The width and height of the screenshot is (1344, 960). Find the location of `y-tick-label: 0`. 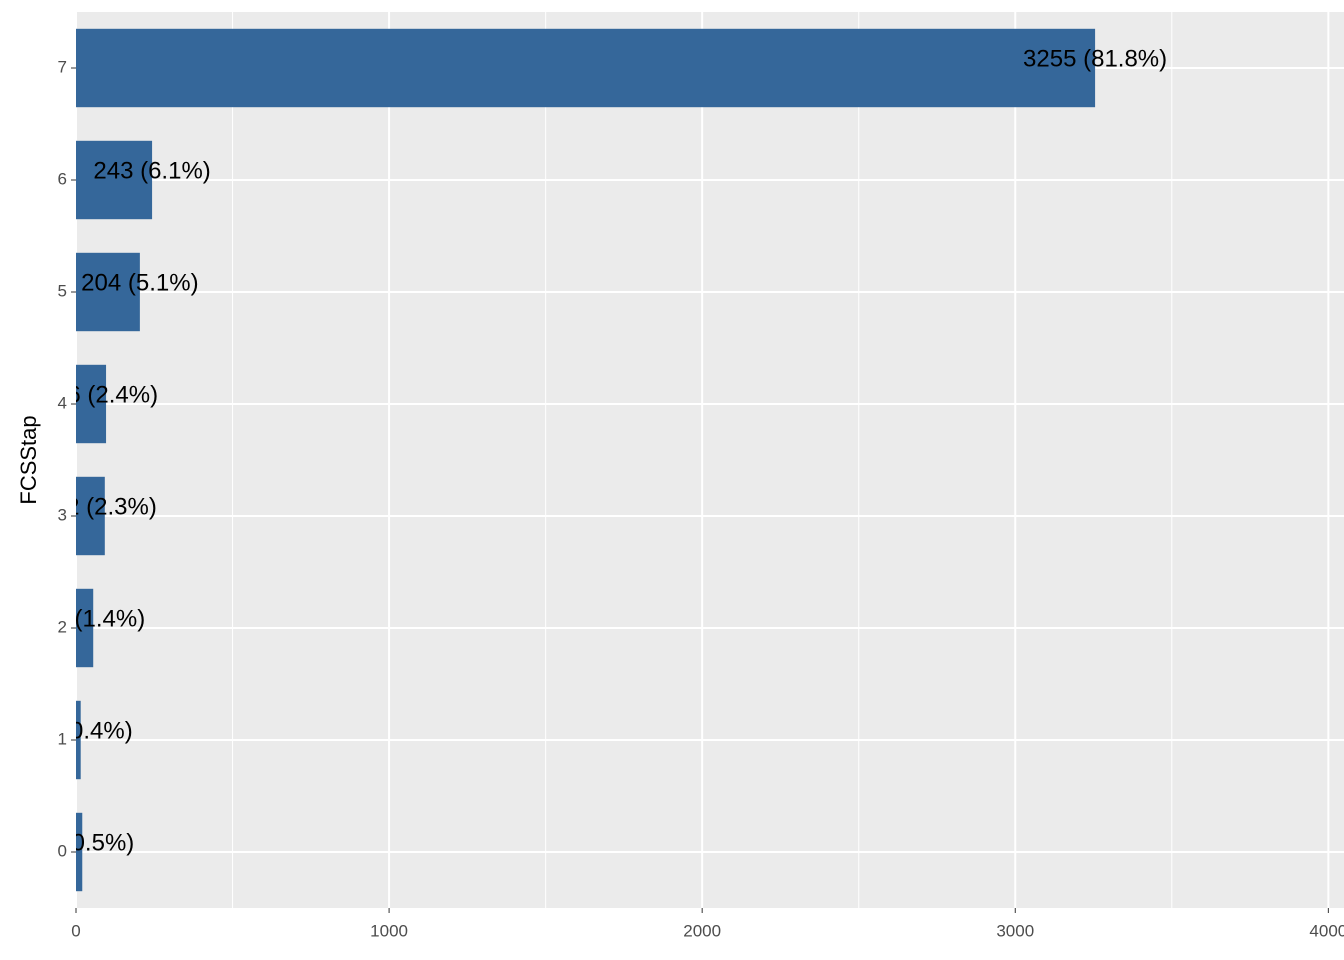

y-tick-label: 0 is located at coordinates (62, 850).